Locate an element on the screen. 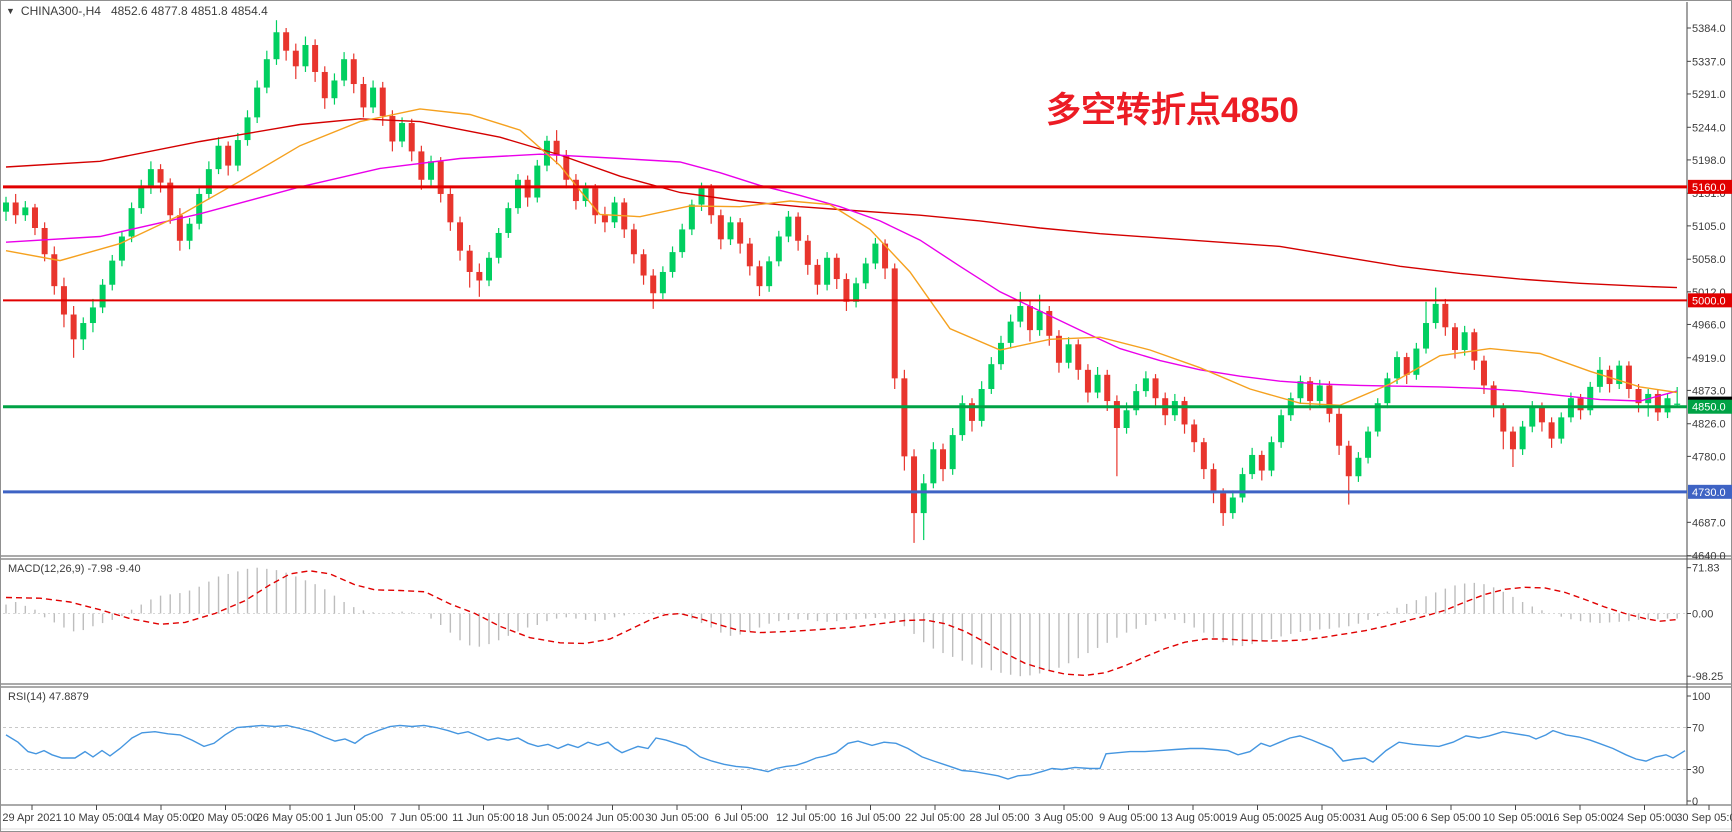 The height and width of the screenshot is (832, 1732). time-axis-label: 24 Jun 05:00 is located at coordinates (613, 818).